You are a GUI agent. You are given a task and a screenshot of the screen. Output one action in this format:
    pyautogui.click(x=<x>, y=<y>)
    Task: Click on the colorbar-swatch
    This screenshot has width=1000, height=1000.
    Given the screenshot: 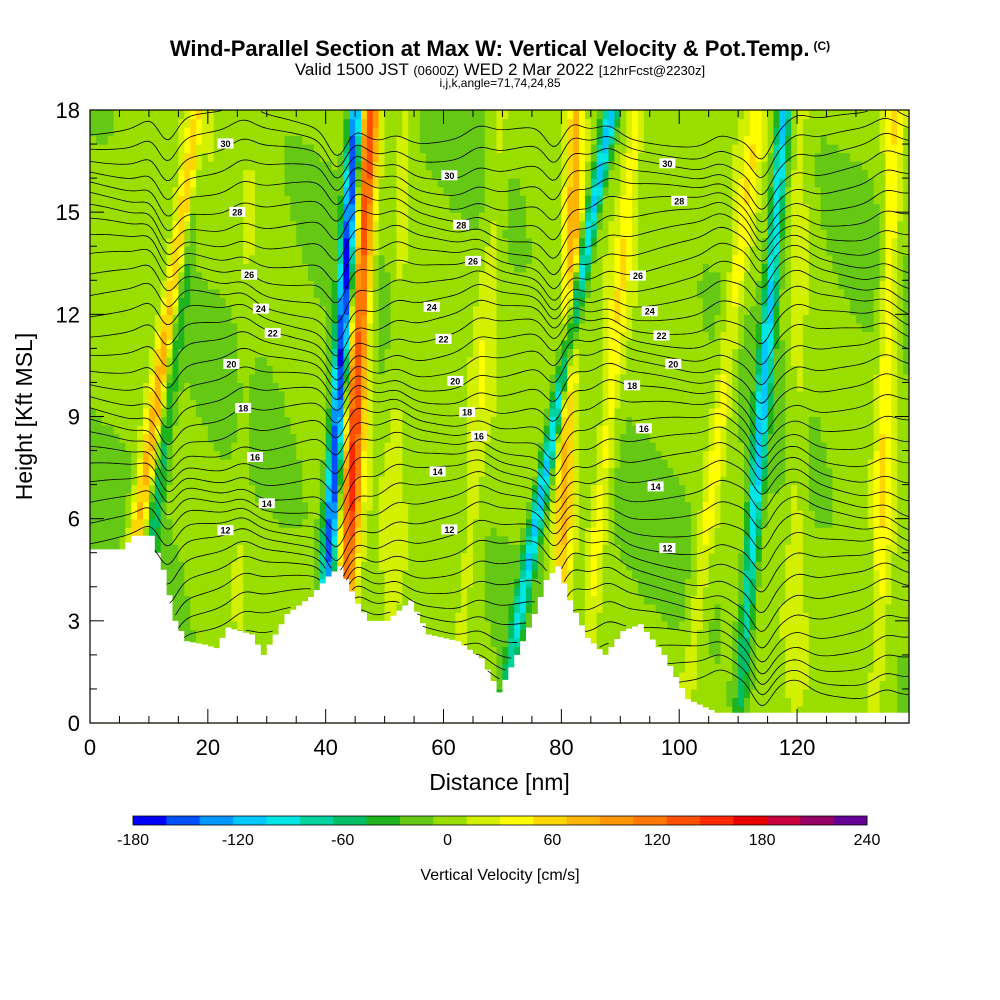 What is the action you would take?
    pyautogui.click(x=583, y=820)
    